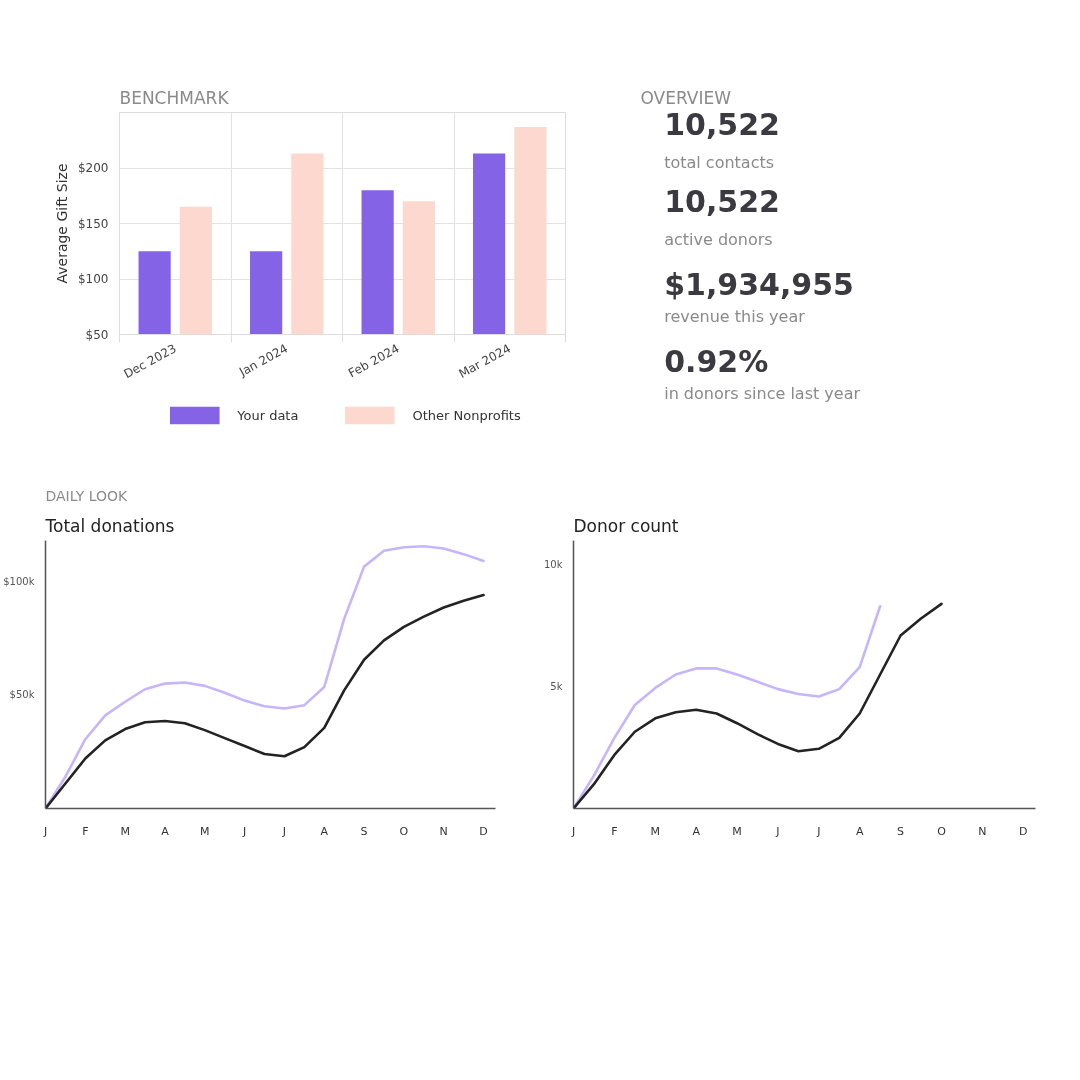  What do you see at coordinates (553, 565) in the screenshot?
I see `y-tick-label: 10k` at bounding box center [553, 565].